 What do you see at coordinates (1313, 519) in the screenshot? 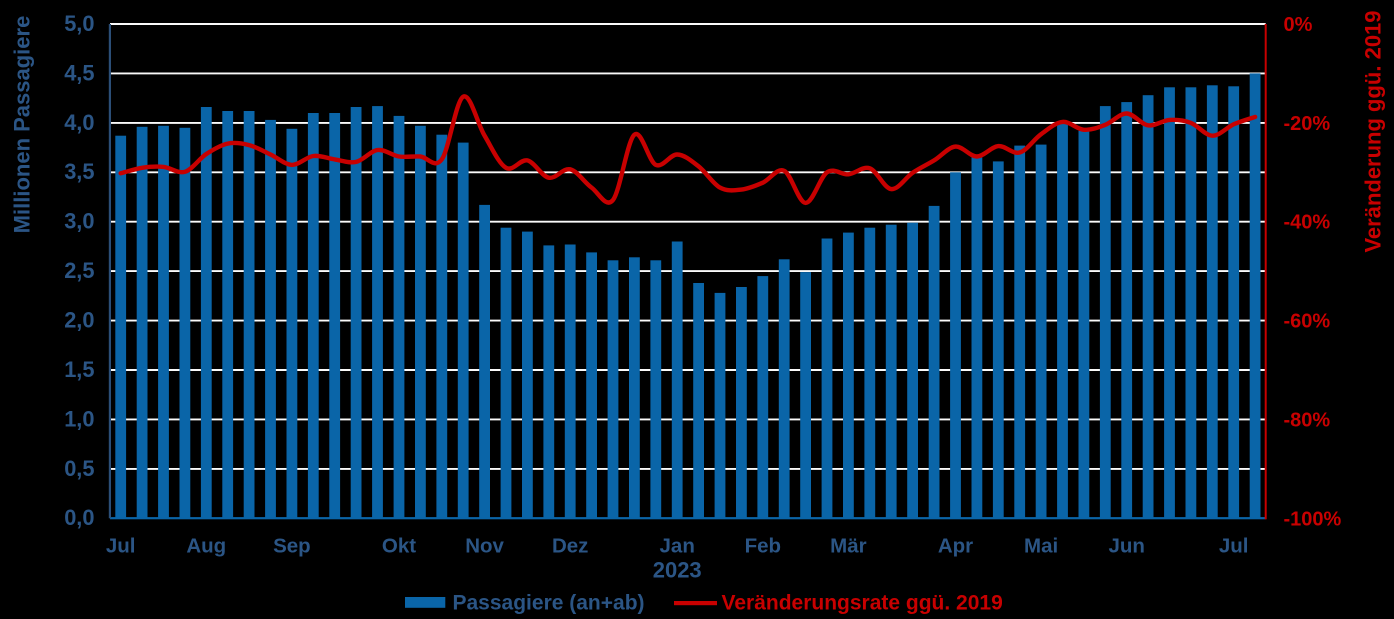
I see `svg-text: -100%` at bounding box center [1313, 519].